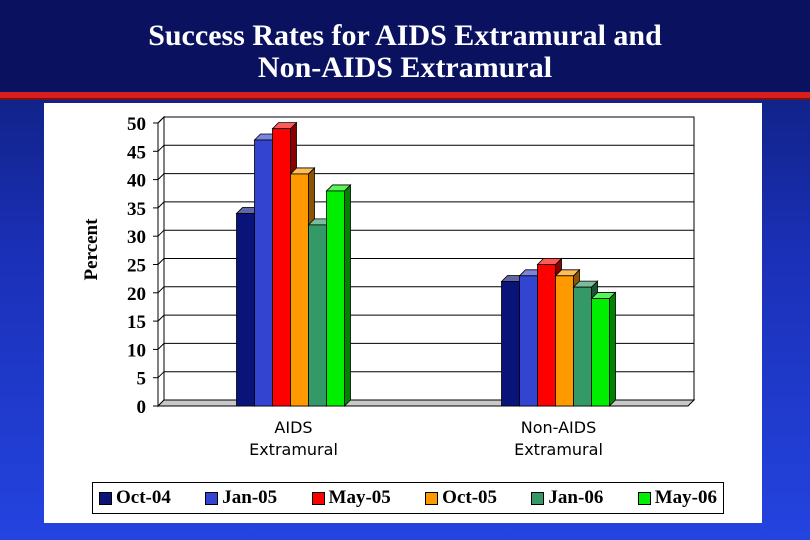 This screenshot has width=810, height=540. Describe the element at coordinates (136, 152) in the screenshot. I see `y-tick-label: 45` at that location.